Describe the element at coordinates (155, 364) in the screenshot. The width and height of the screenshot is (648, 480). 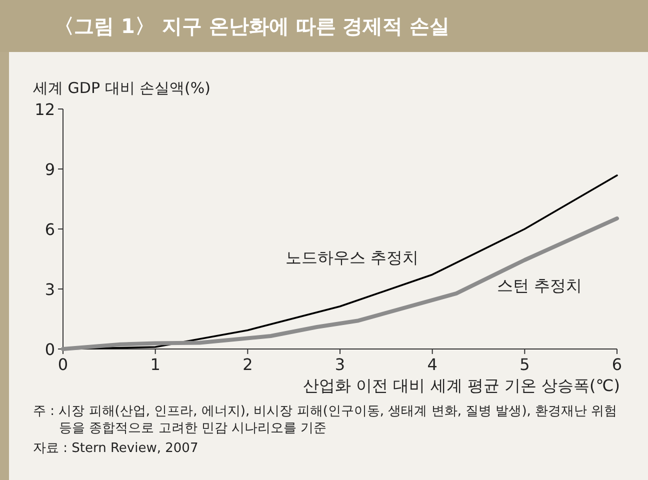
I see `x-tick-label: 1` at that location.